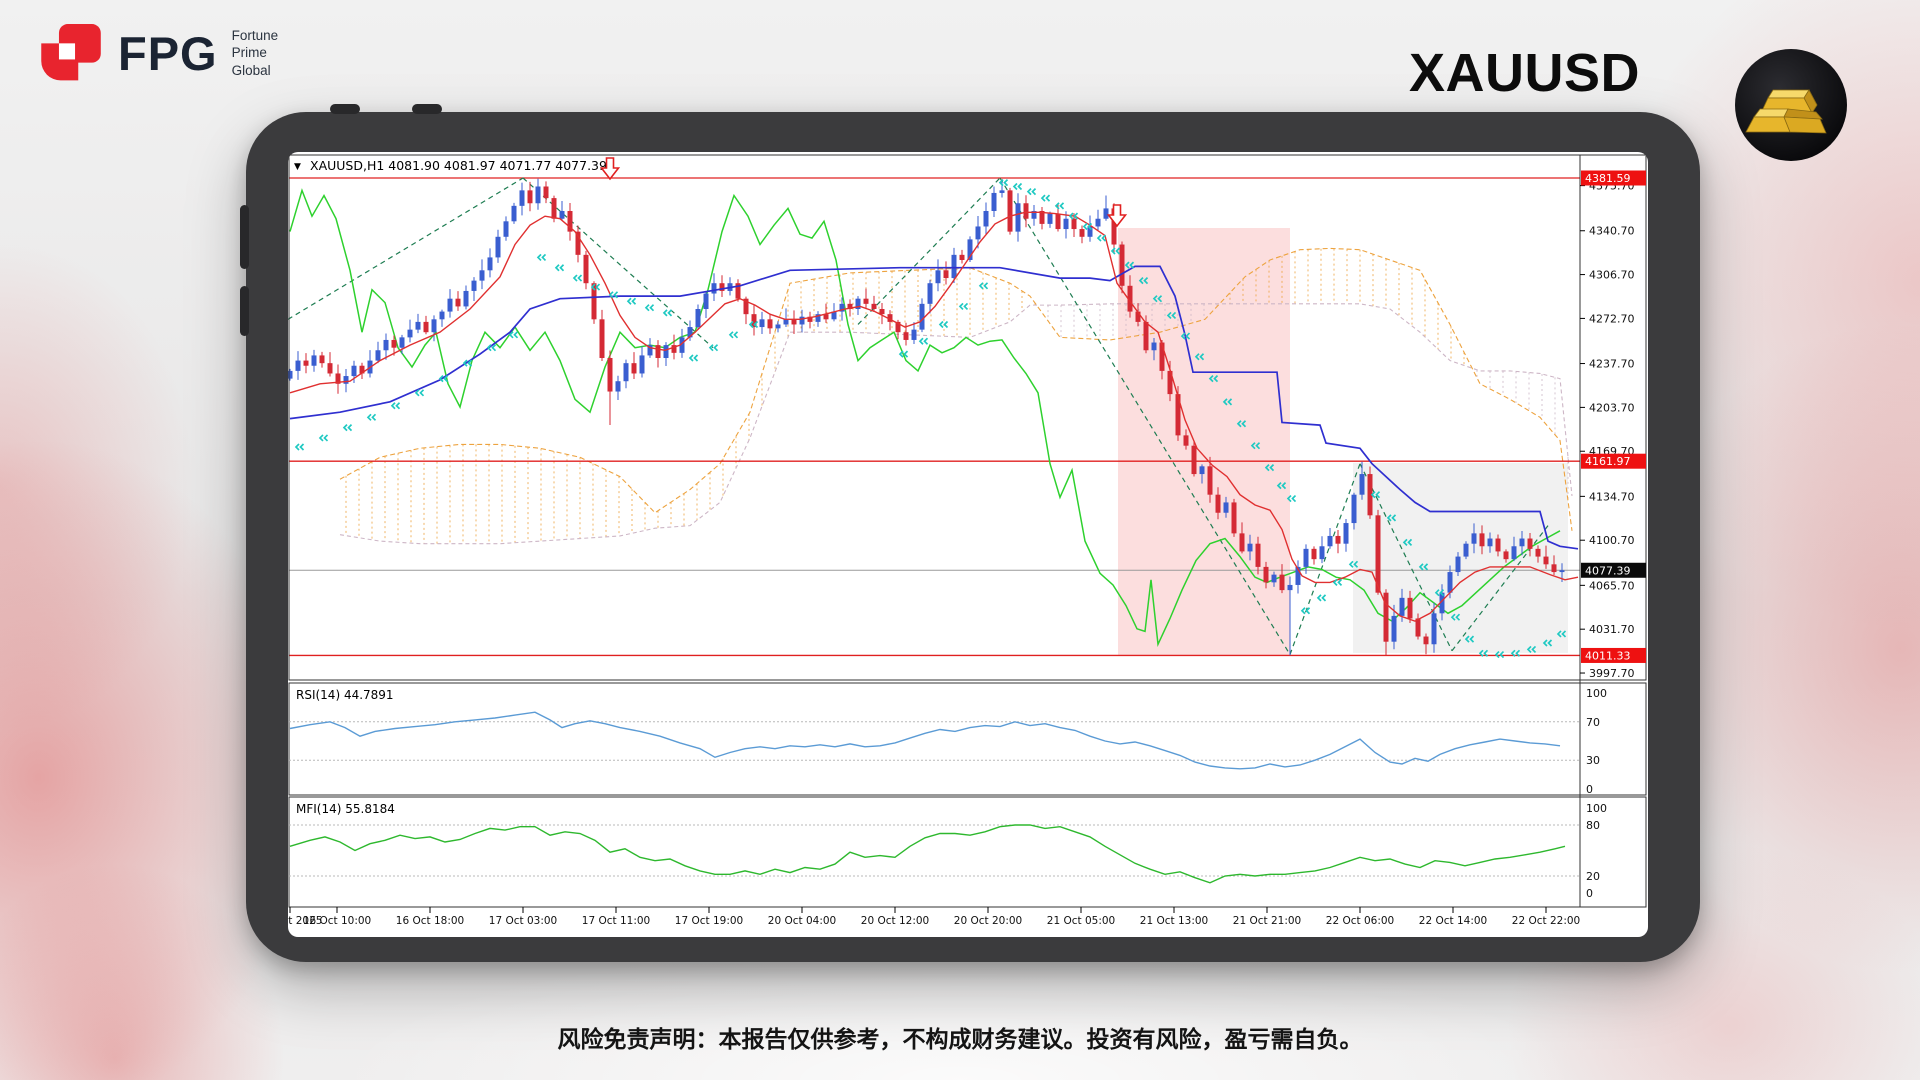  I want to click on page-title: XAUUSD, so click(1524, 73).